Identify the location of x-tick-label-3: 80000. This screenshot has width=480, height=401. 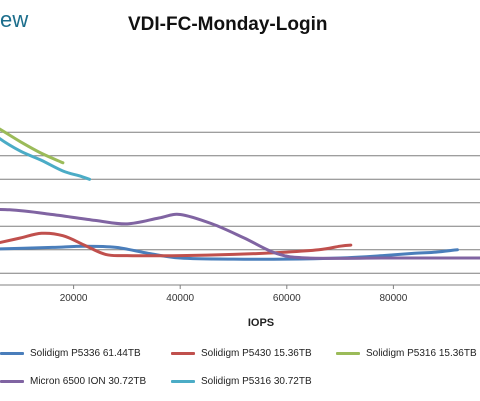
(393, 298).